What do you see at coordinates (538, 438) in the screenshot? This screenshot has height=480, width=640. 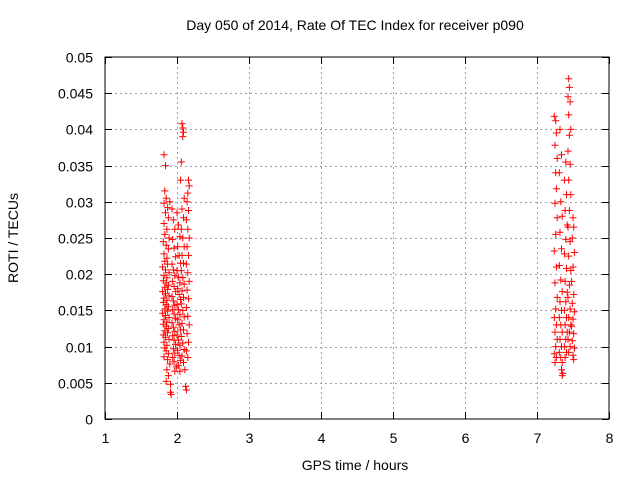 I see `x-tick-label: 7` at bounding box center [538, 438].